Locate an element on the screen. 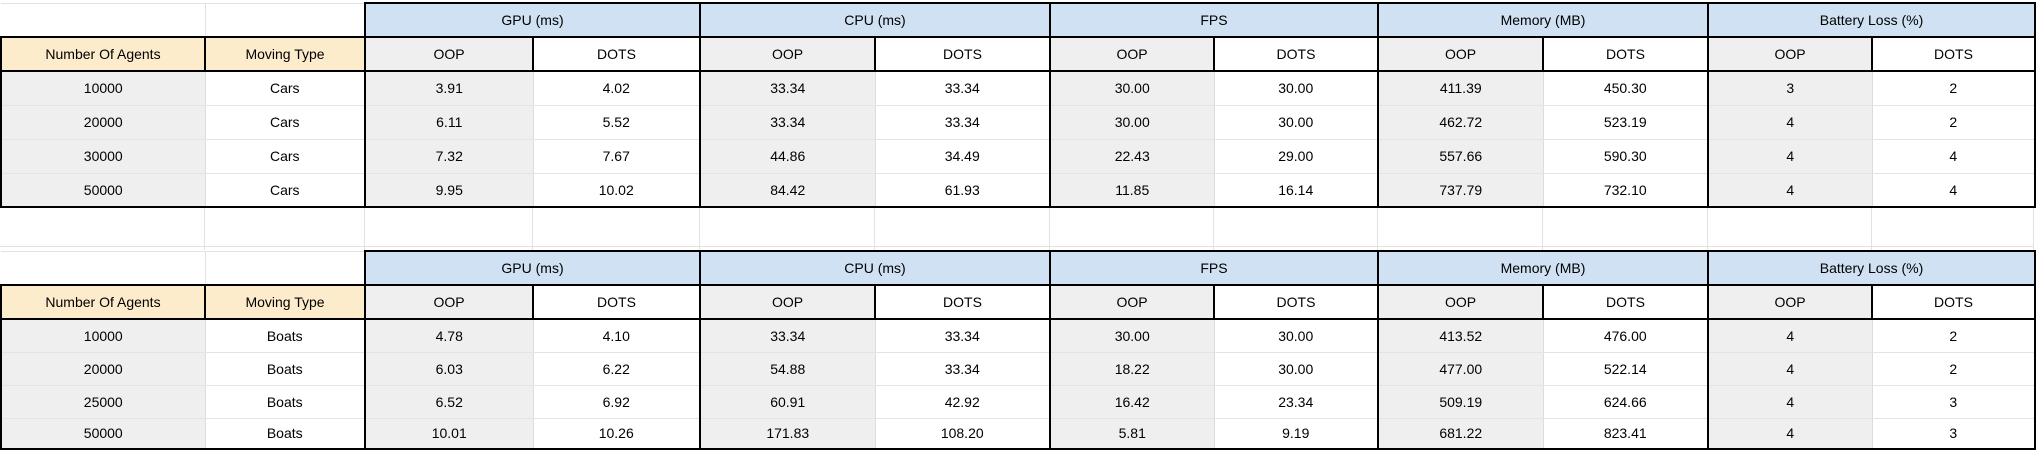 The height and width of the screenshot is (451, 2037). value-cell: 16.14 is located at coordinates (1295, 190).